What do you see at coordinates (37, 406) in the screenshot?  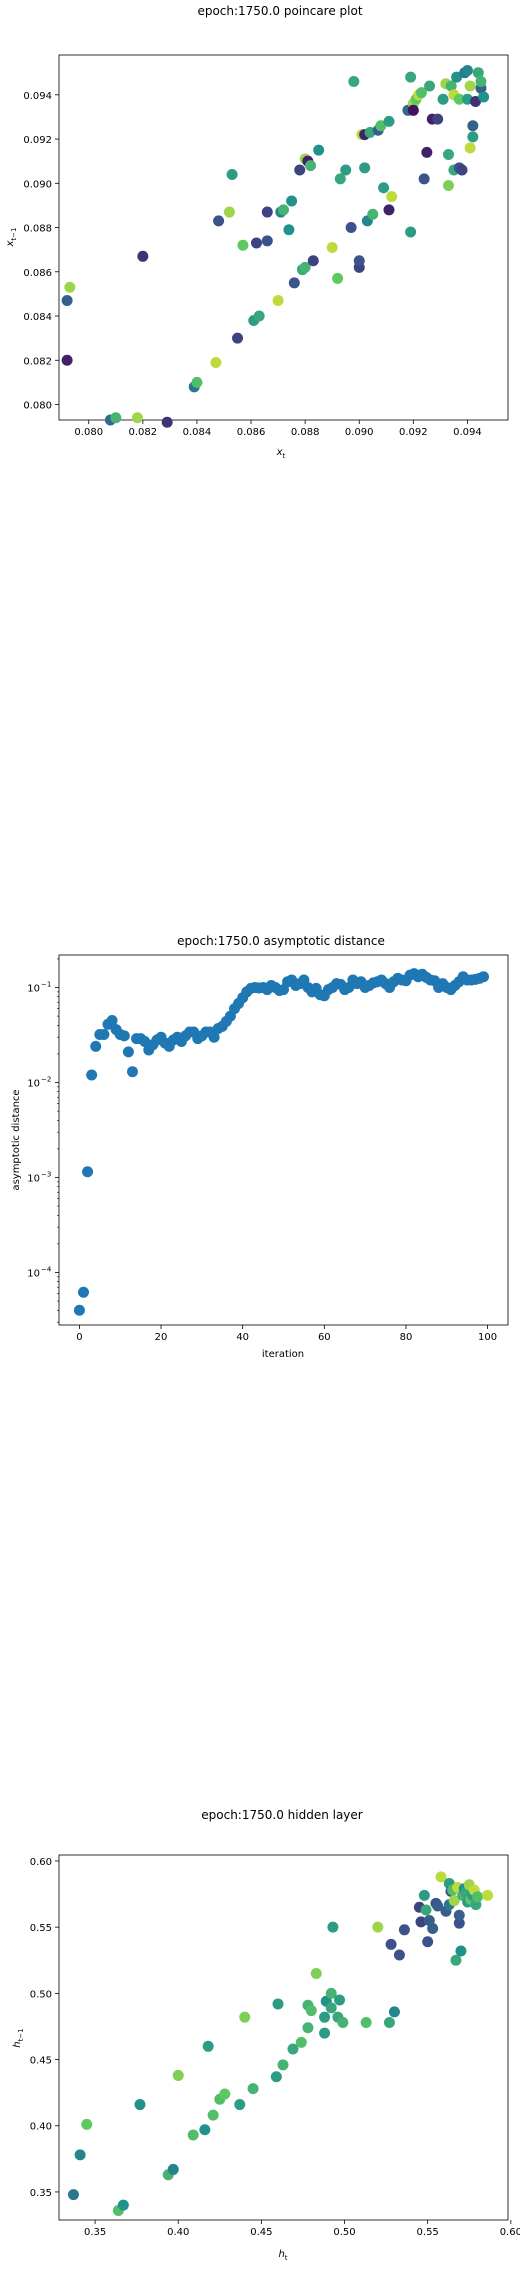 I see `y-tick-label: 0.080` at bounding box center [37, 406].